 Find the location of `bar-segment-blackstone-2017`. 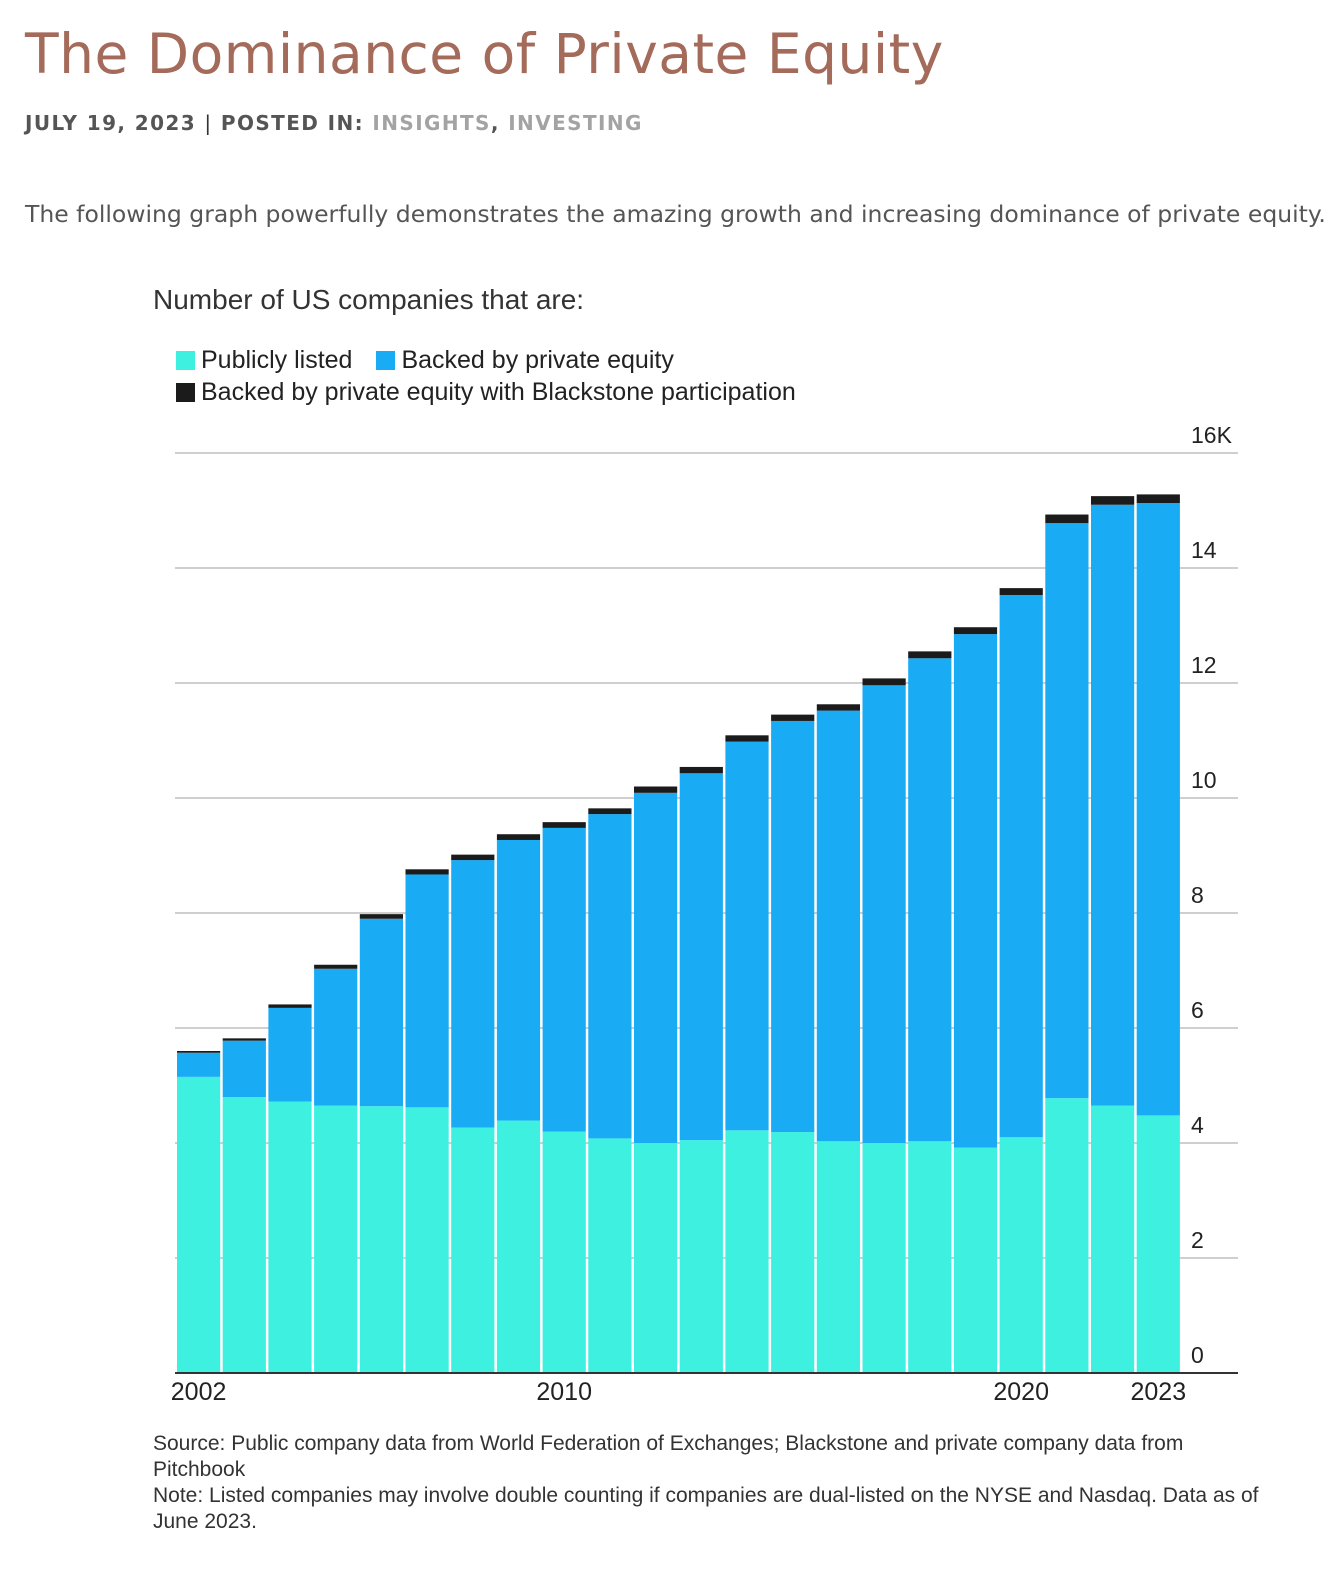

bar-segment-blackstone-2017 is located at coordinates (884, 682).